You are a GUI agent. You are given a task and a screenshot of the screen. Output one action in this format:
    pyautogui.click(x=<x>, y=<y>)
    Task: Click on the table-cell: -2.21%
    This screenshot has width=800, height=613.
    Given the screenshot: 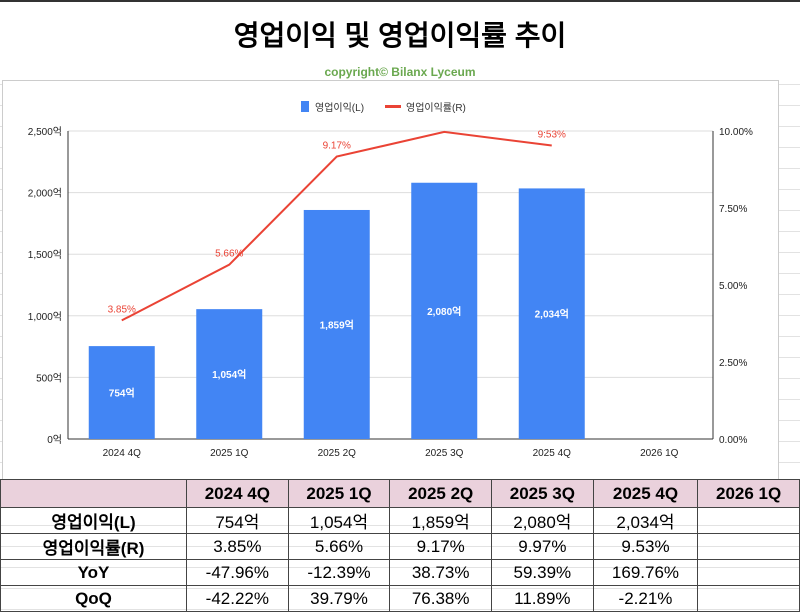 What is the action you would take?
    pyautogui.click(x=645, y=598)
    